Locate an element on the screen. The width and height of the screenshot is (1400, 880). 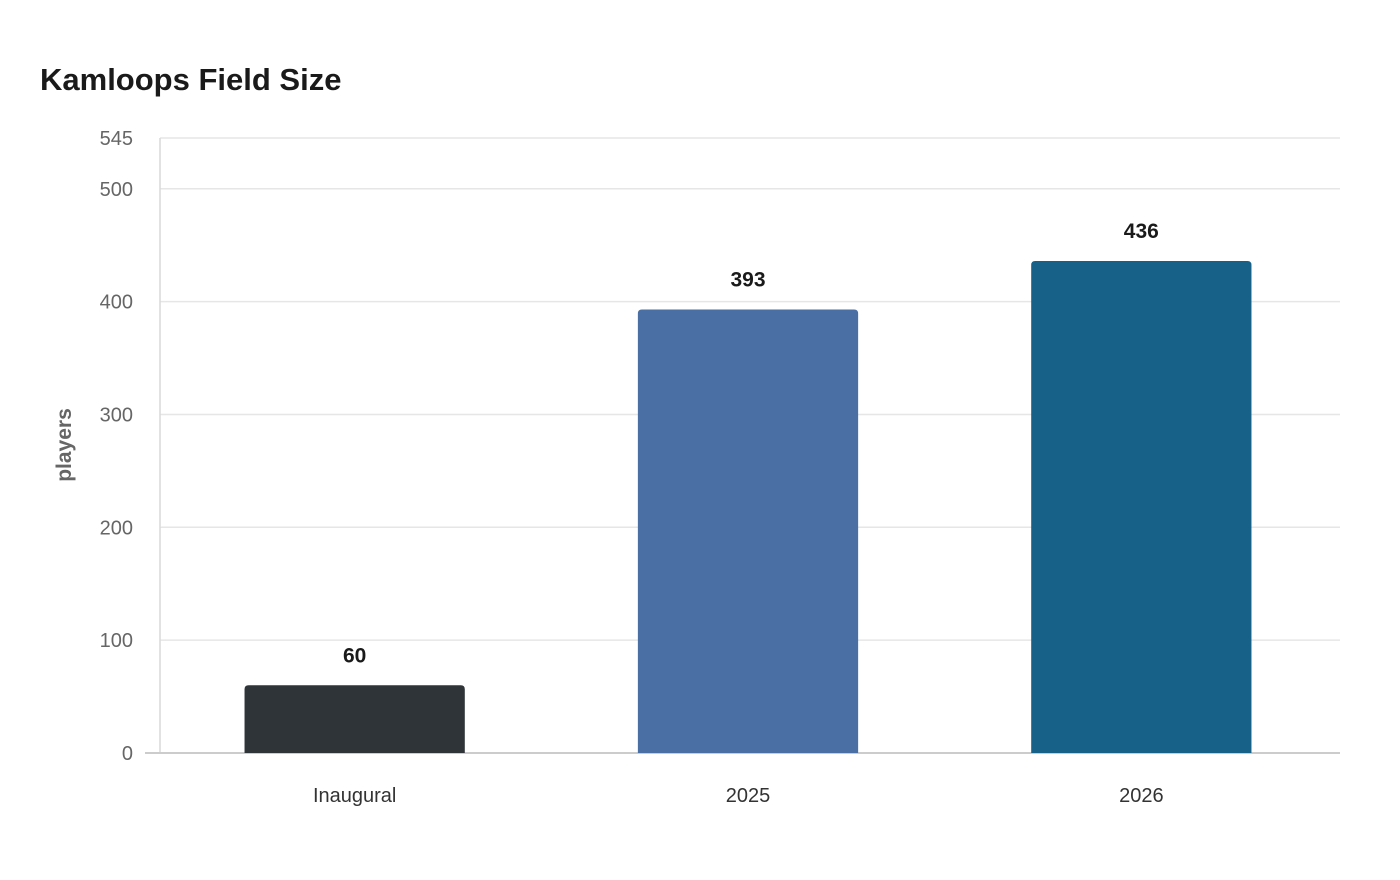
category-label: Inaugural is located at coordinates (354, 796).